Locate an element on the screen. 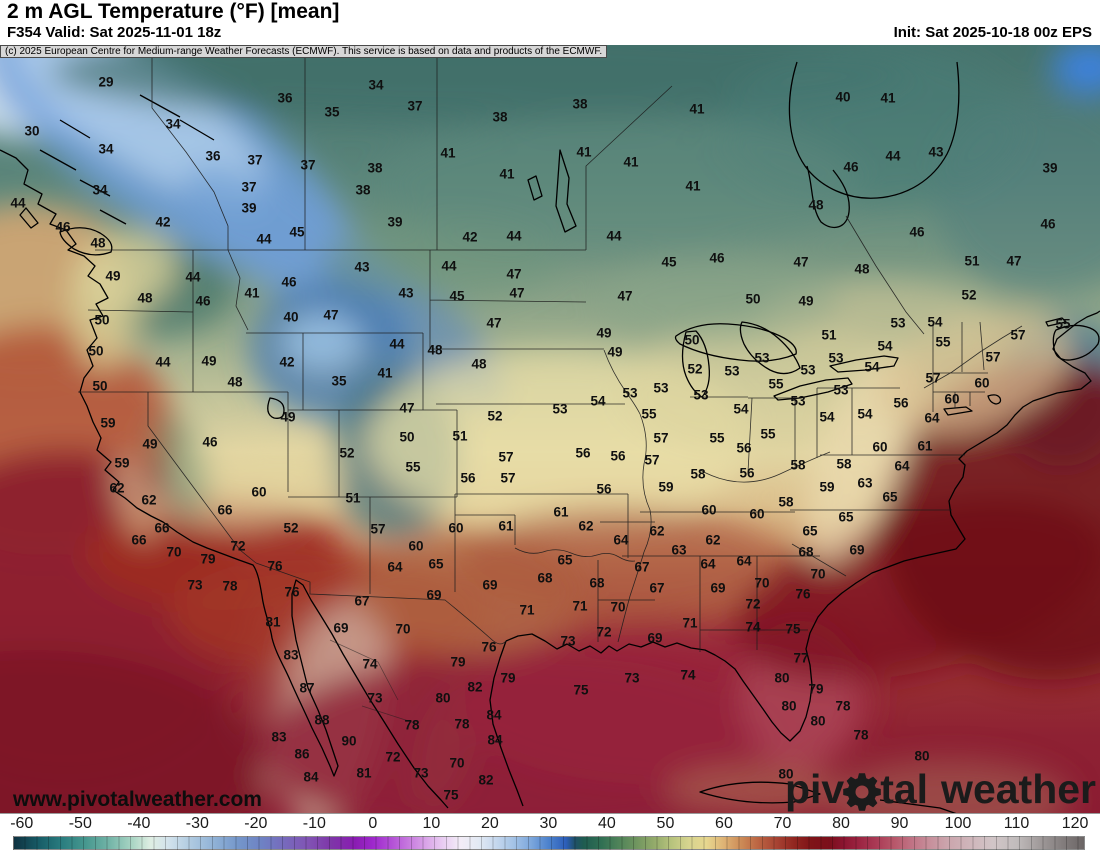  colorbar-tick-label: 0 is located at coordinates (373, 823).